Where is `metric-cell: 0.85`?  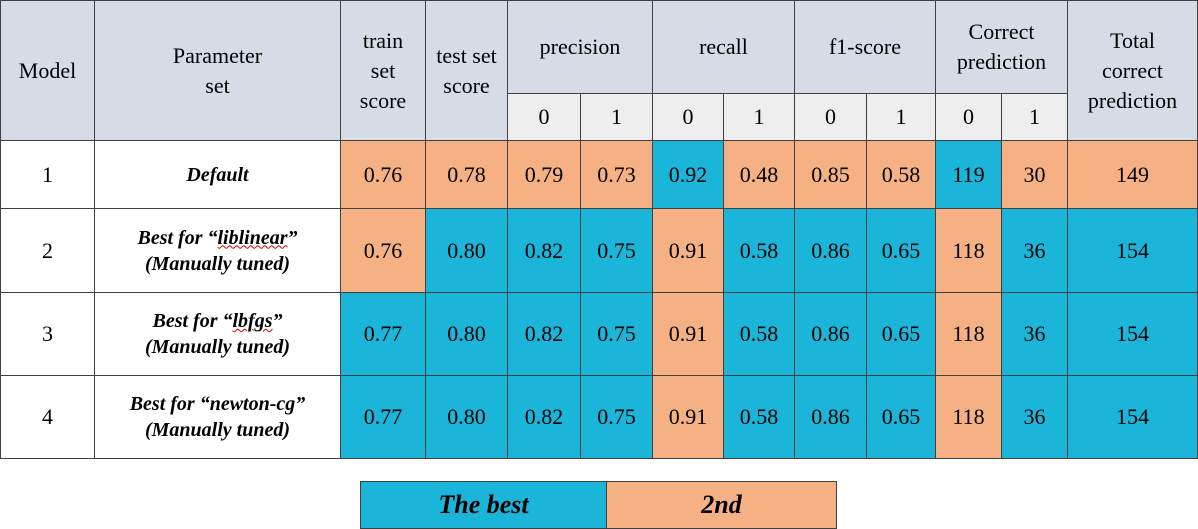
metric-cell: 0.85 is located at coordinates (830, 174).